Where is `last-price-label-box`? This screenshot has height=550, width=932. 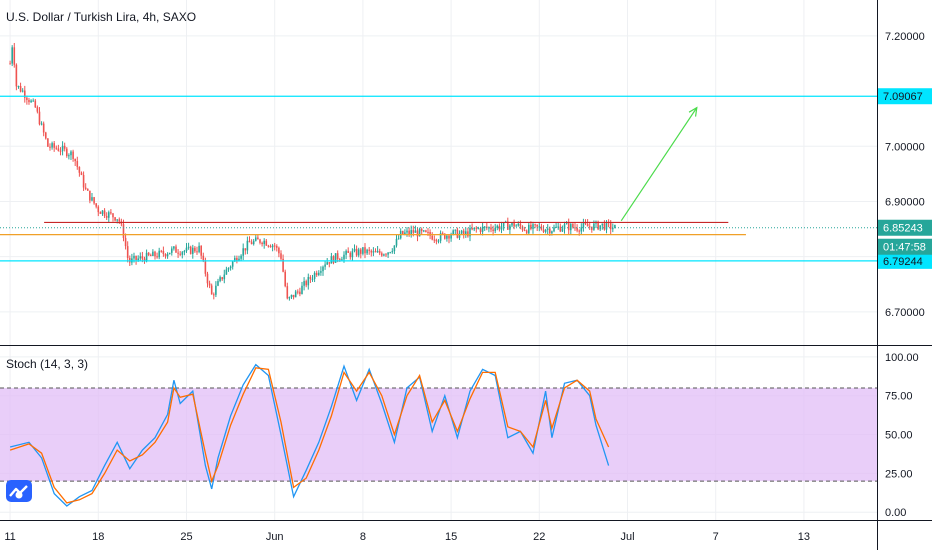 last-price-label-box is located at coordinates (905, 227).